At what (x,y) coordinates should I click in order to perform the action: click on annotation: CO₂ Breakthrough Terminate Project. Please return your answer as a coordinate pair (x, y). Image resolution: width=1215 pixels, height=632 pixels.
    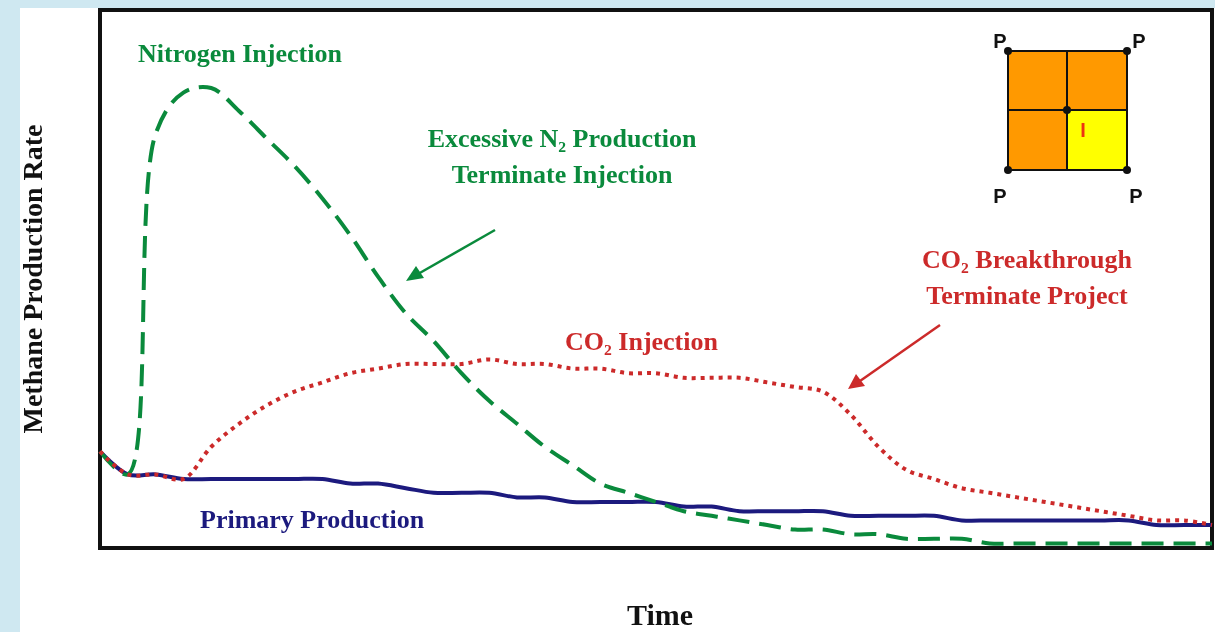
    Looking at the image, I should click on (1027, 277).